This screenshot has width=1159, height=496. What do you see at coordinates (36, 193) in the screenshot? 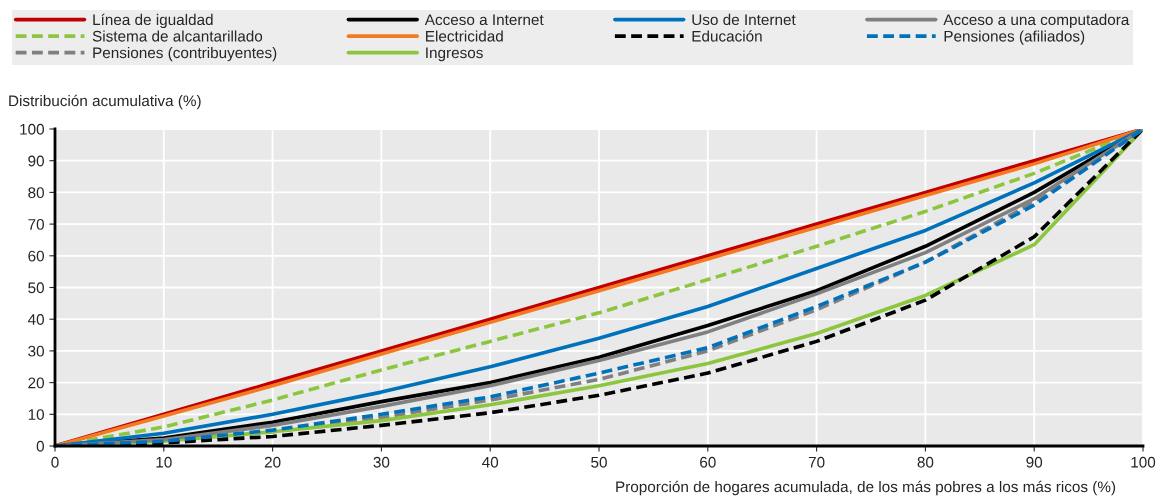
I see `y-tick-label: 80` at bounding box center [36, 193].